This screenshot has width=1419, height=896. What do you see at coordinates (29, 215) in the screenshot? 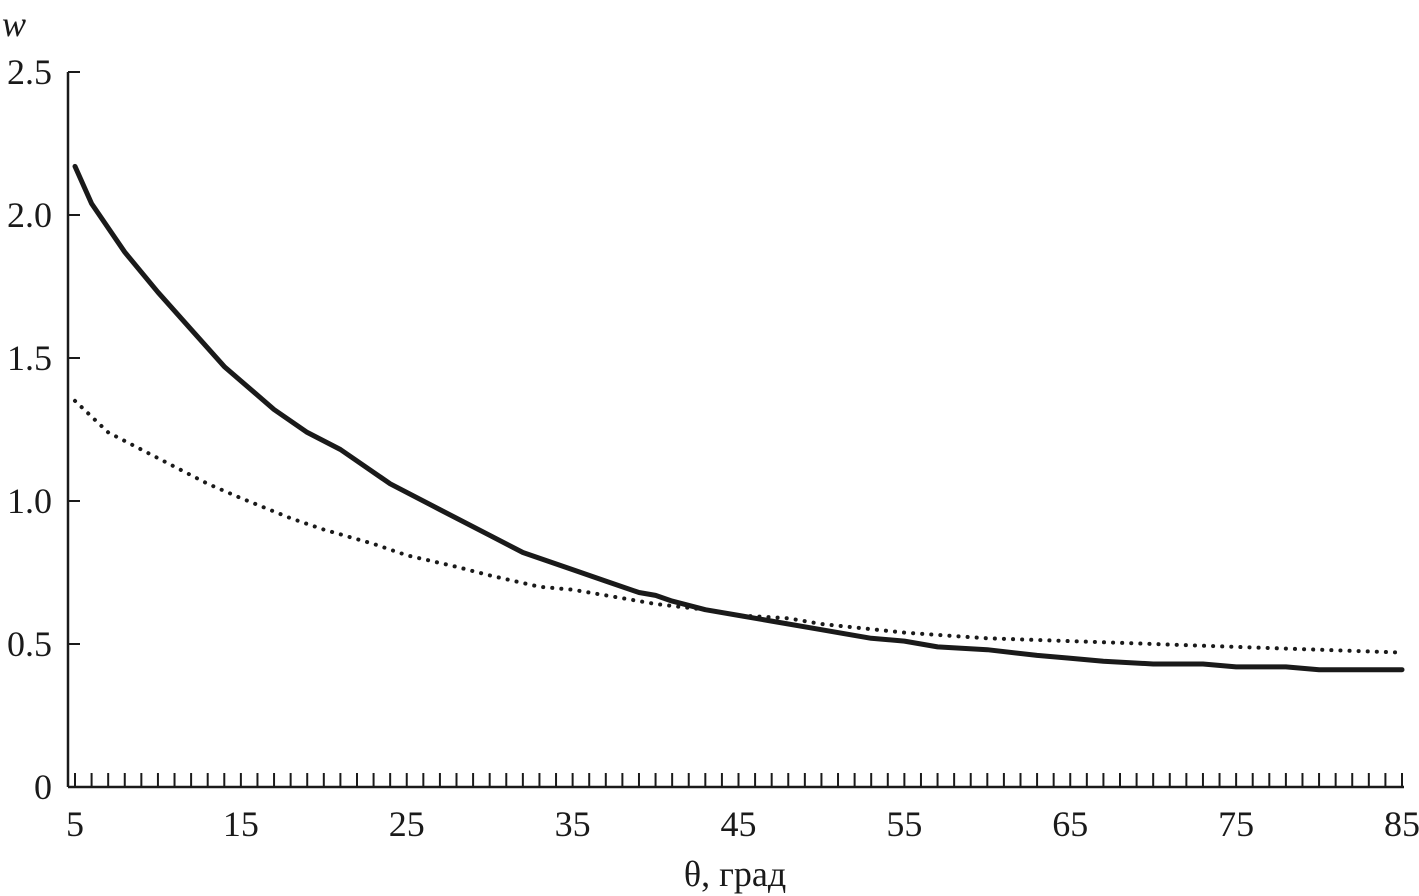
I see `y-tick-label: 2.0` at bounding box center [29, 215].